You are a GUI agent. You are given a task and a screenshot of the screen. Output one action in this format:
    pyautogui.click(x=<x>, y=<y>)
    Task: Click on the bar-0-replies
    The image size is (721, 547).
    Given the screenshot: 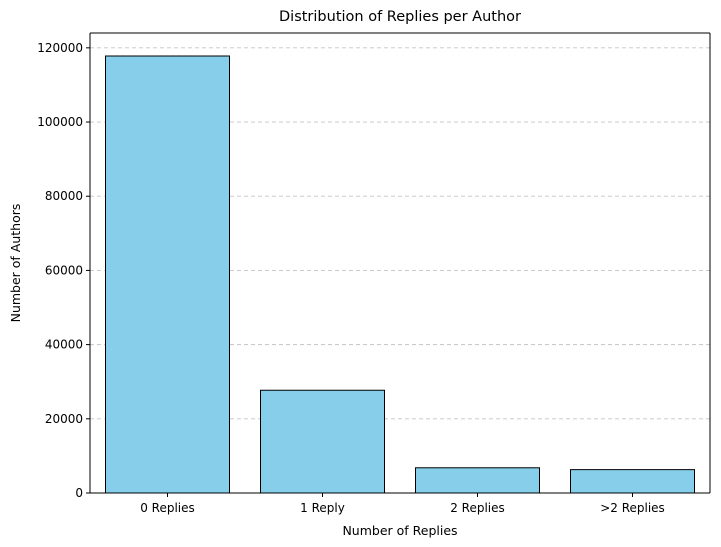 What is the action you would take?
    pyautogui.click(x=167, y=274)
    